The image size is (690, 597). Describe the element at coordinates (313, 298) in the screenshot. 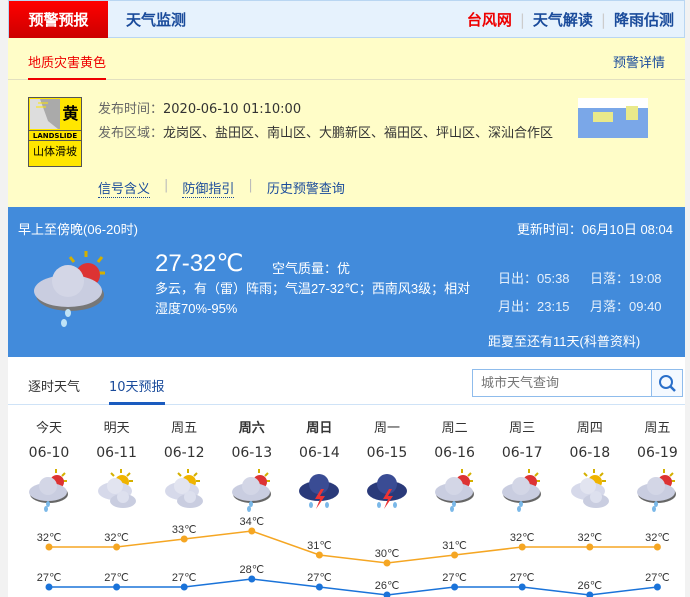

I see `weather-description: 多云，有（雷）阵雨；气温27-32℃；西南风3级；相对湿度70%-95%` at that location.